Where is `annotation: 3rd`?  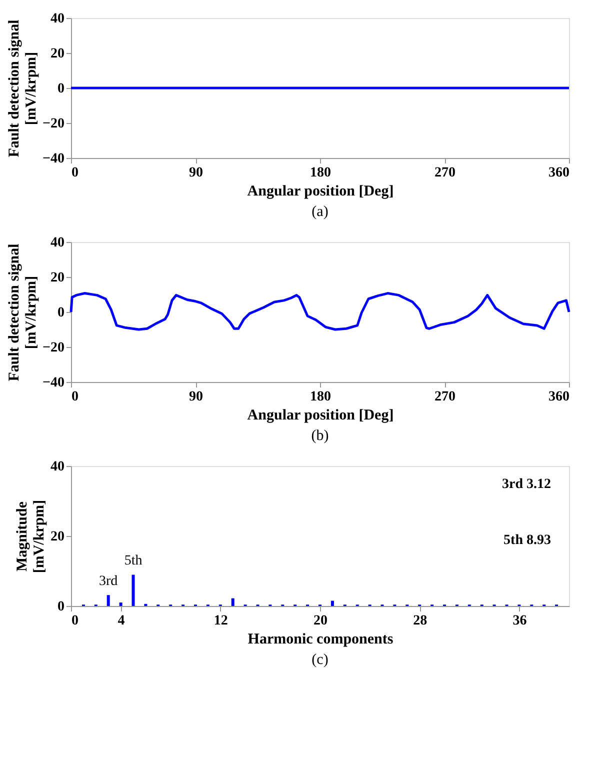
annotation: 3rd is located at coordinates (108, 582).